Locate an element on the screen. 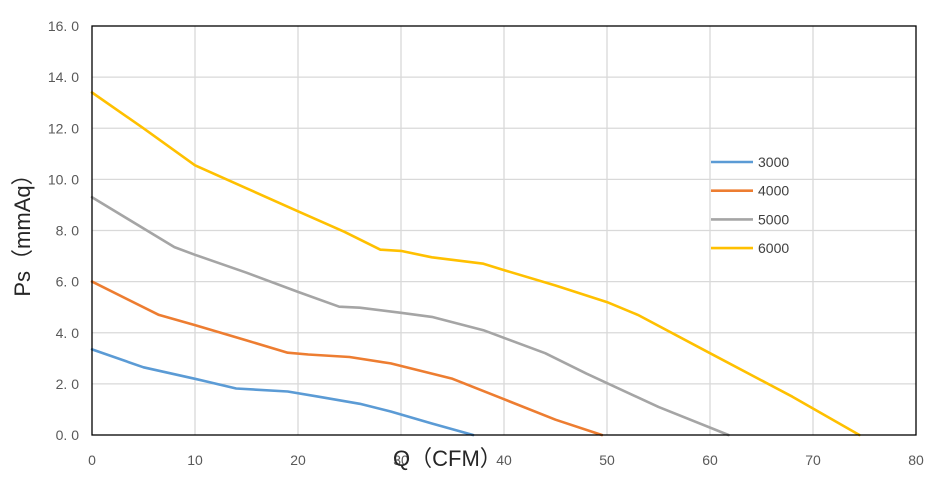 The image size is (937, 479). y-axis-label: Ps（mmAq） is located at coordinates (22, 229).